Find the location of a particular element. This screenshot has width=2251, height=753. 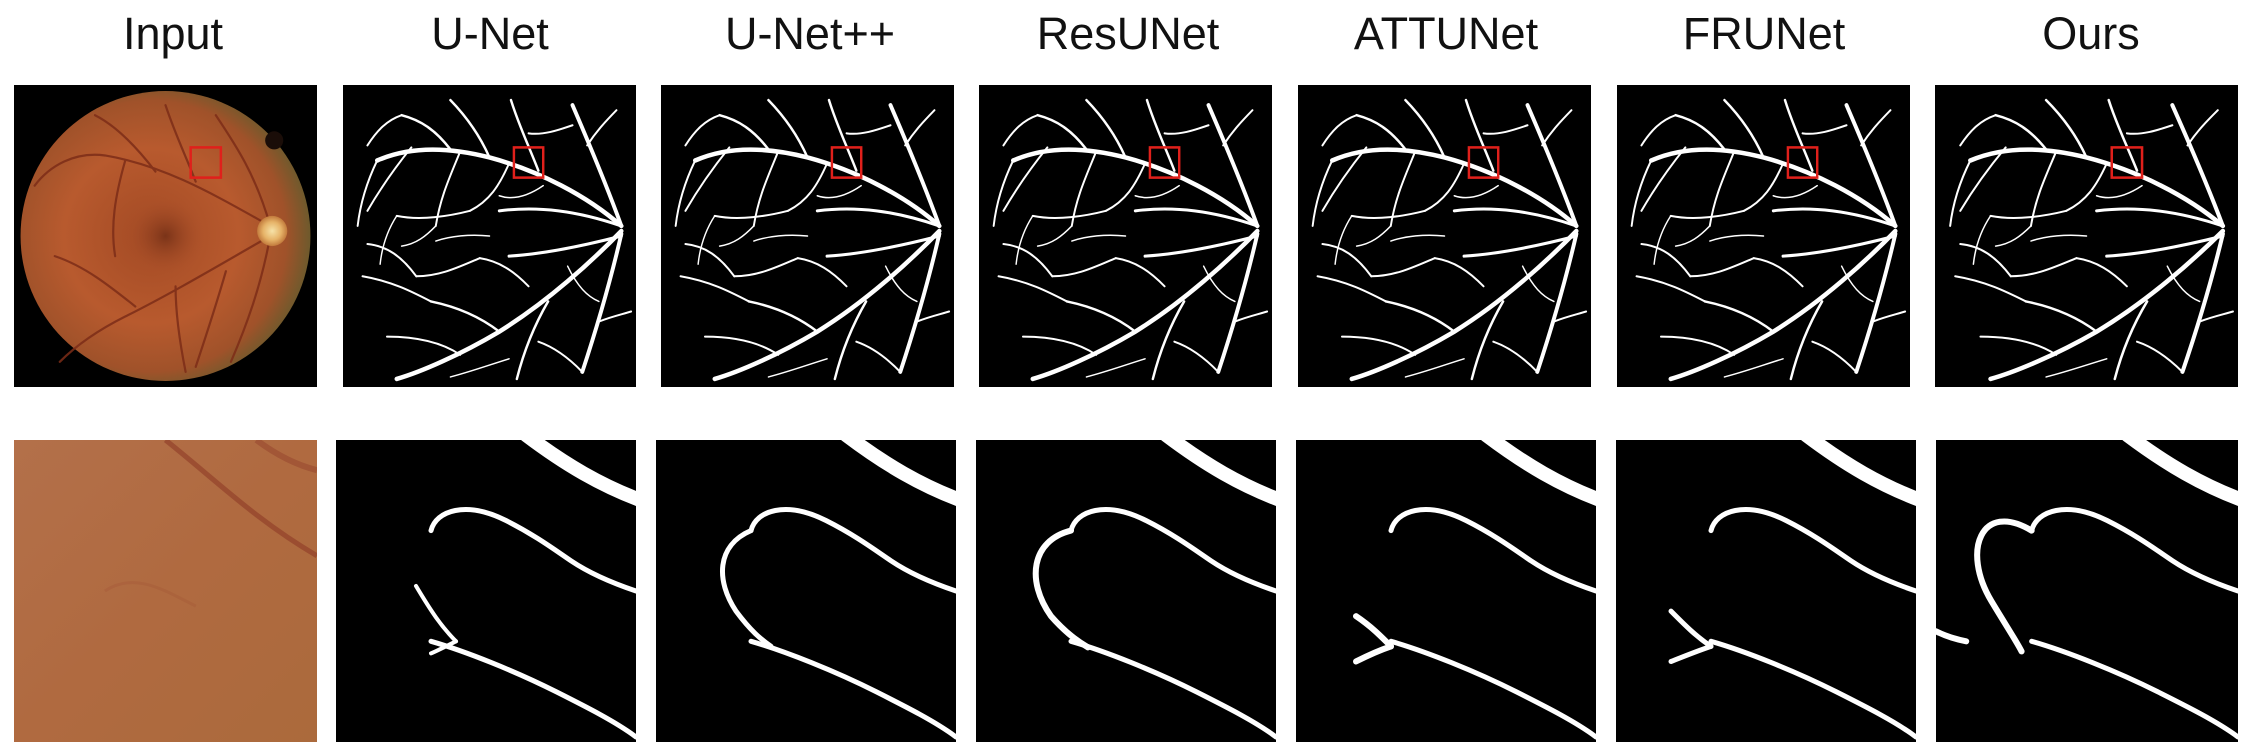

attunet-mask-full is located at coordinates (1444, 236).